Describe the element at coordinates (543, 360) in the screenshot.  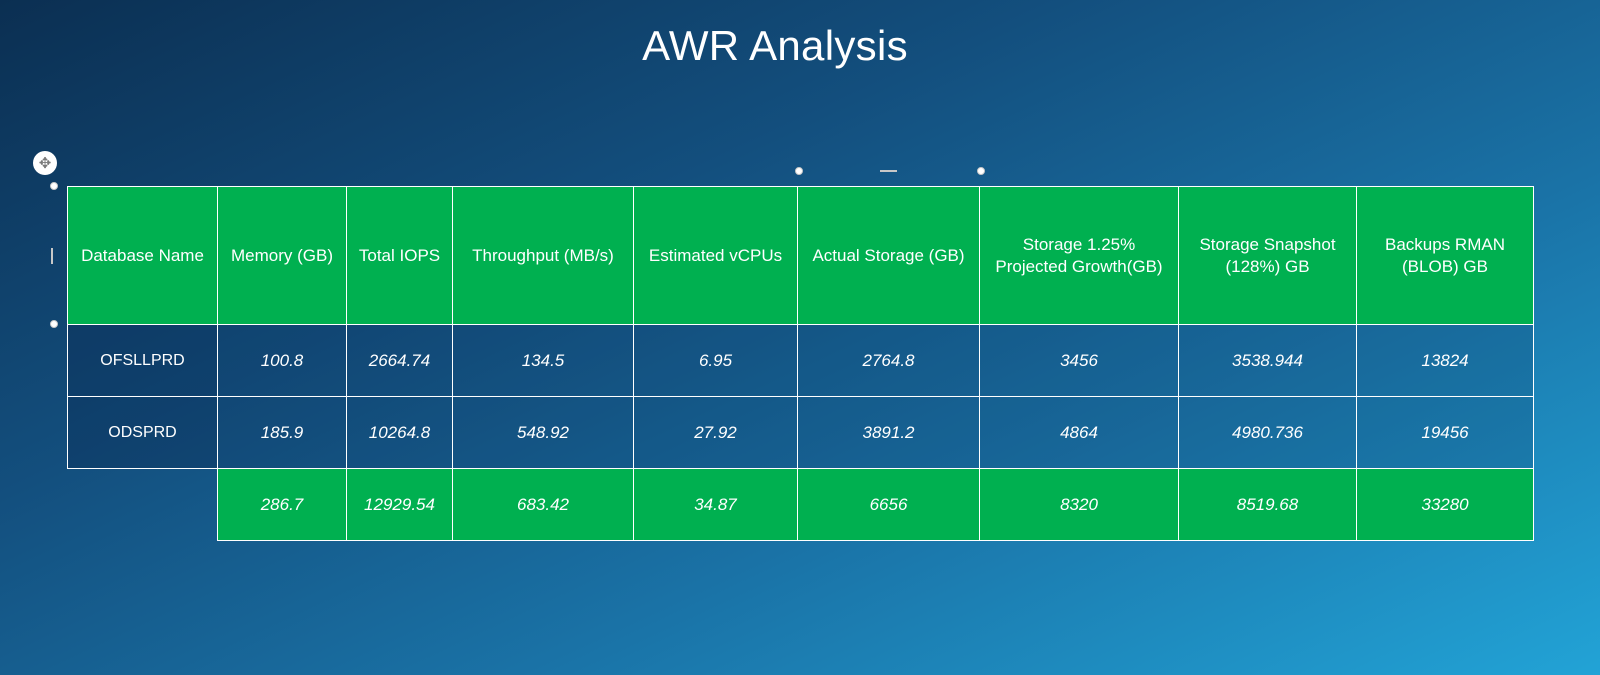
I see `table-cell: 134.5` at that location.